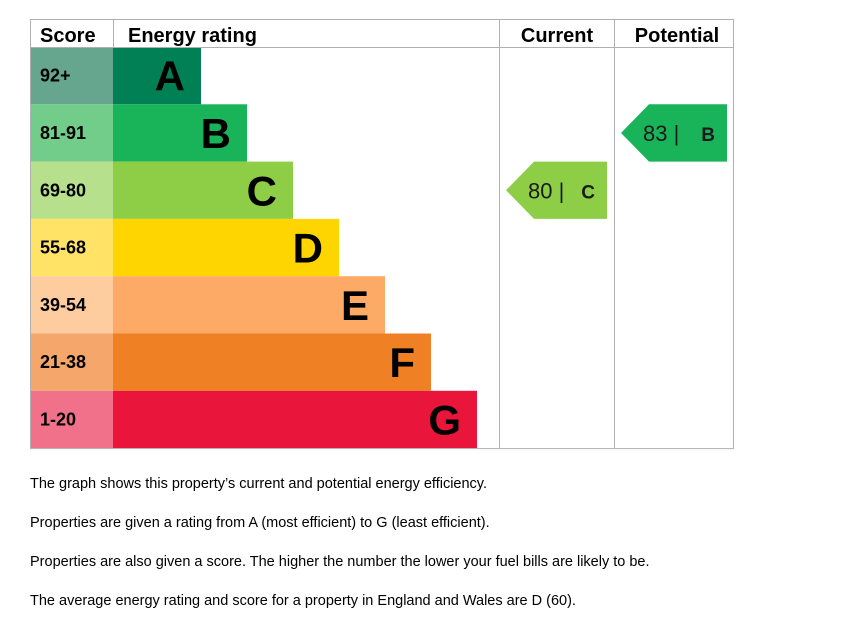  Describe the element at coordinates (71, 76) in the screenshot. I see `score-cell-a` at that location.